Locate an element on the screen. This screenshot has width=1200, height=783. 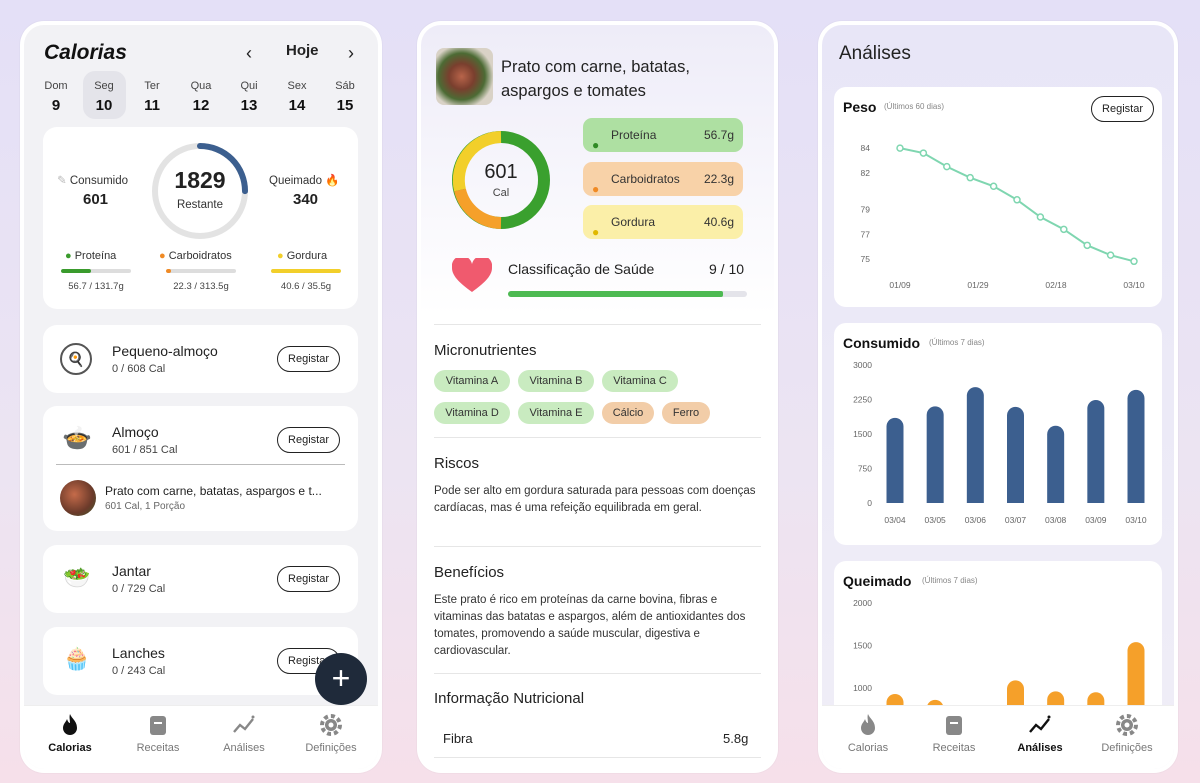
y-tick-label: 82 is located at coordinates (866, 173).